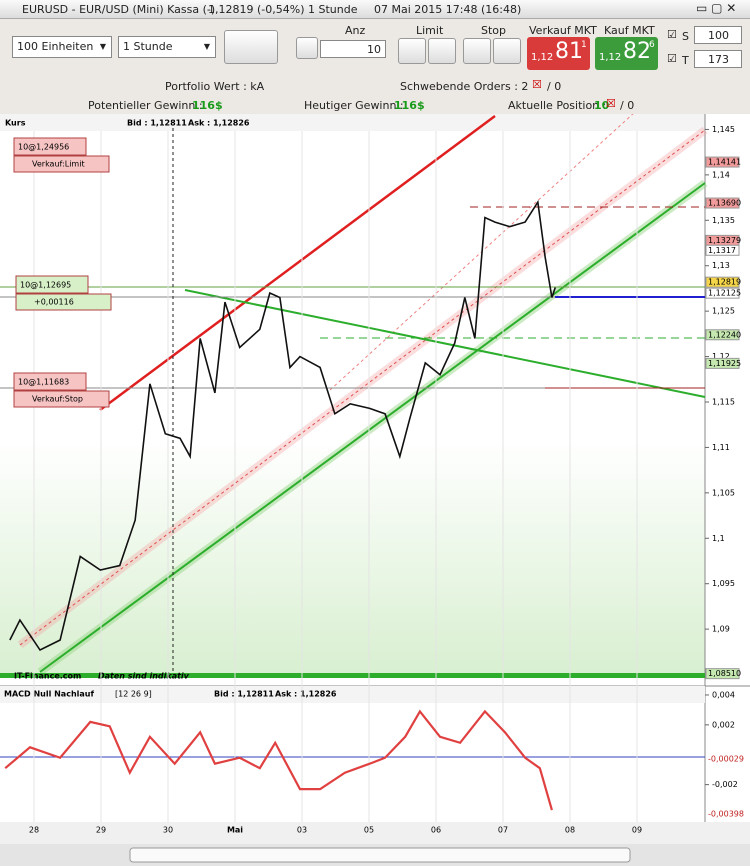 This screenshot has width=750, height=866. I want to click on stop-sell, so click(507, 51).